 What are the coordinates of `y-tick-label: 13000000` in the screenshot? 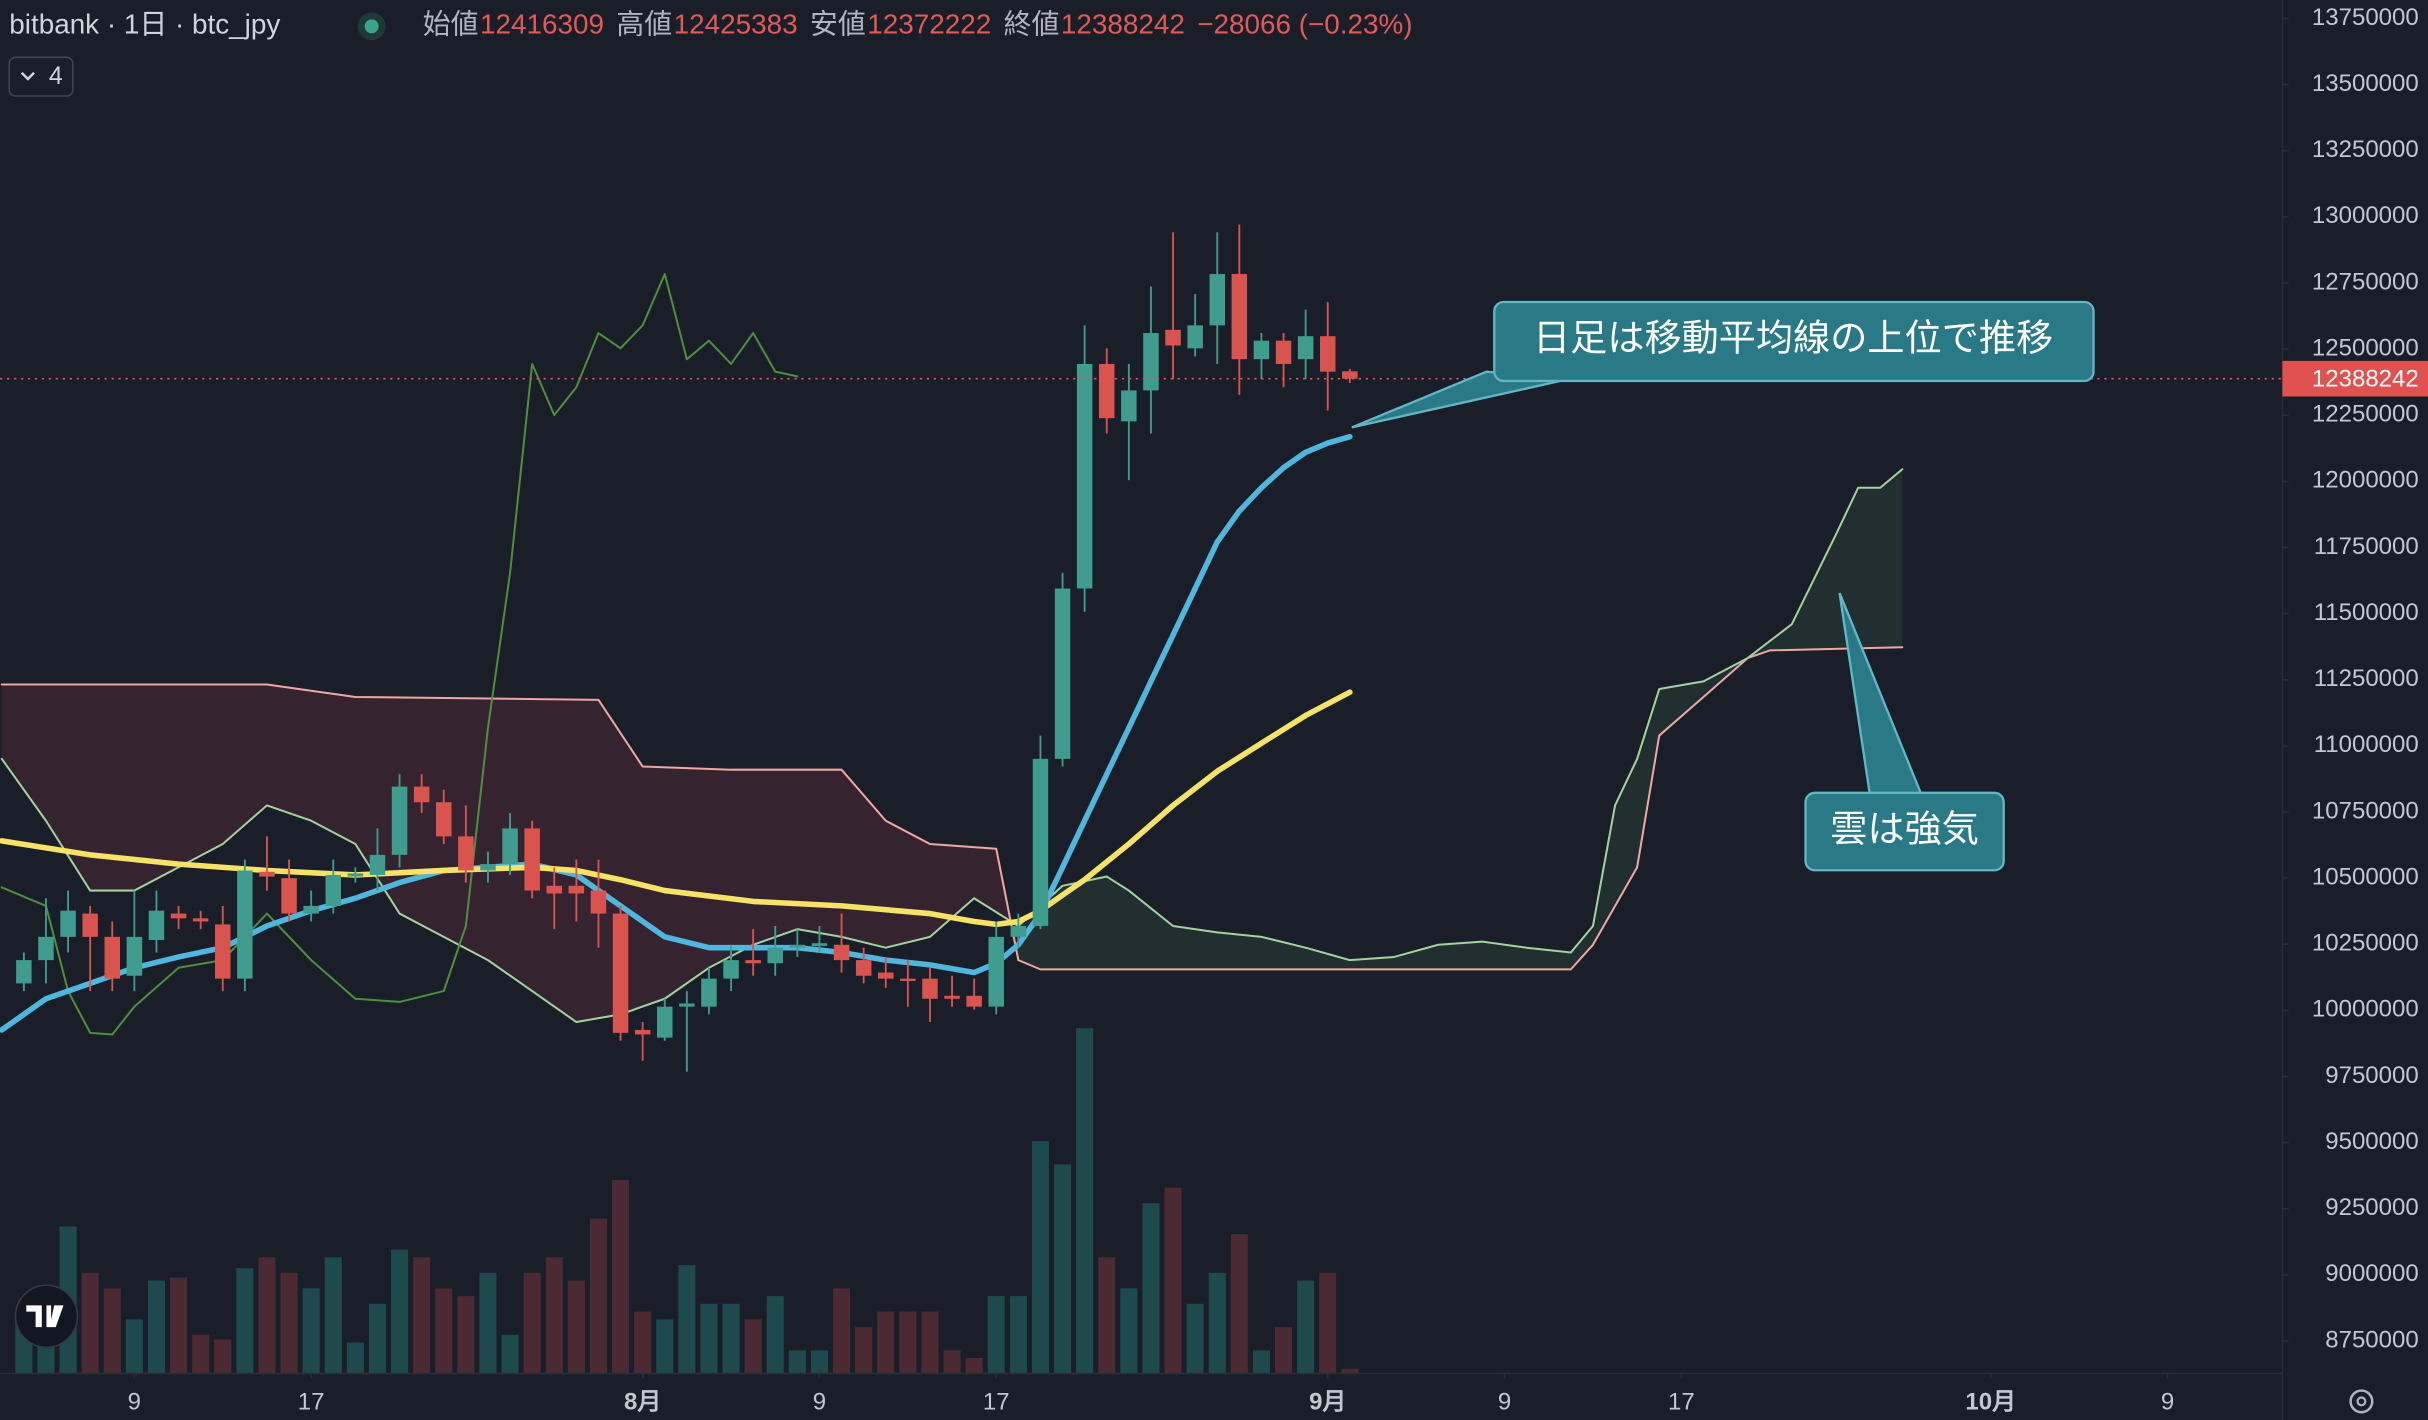 It's located at (2365, 215).